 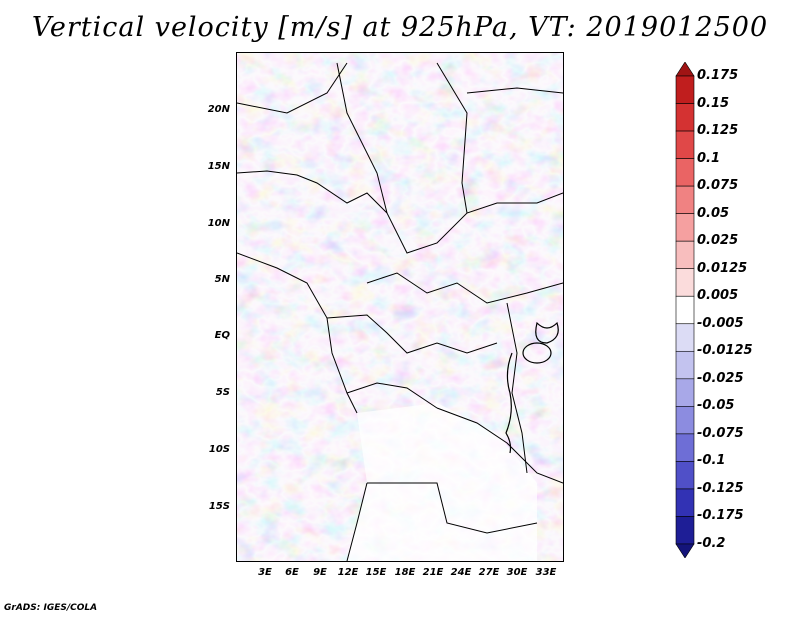 I want to click on latitude-label: 5S, so click(x=222, y=392).